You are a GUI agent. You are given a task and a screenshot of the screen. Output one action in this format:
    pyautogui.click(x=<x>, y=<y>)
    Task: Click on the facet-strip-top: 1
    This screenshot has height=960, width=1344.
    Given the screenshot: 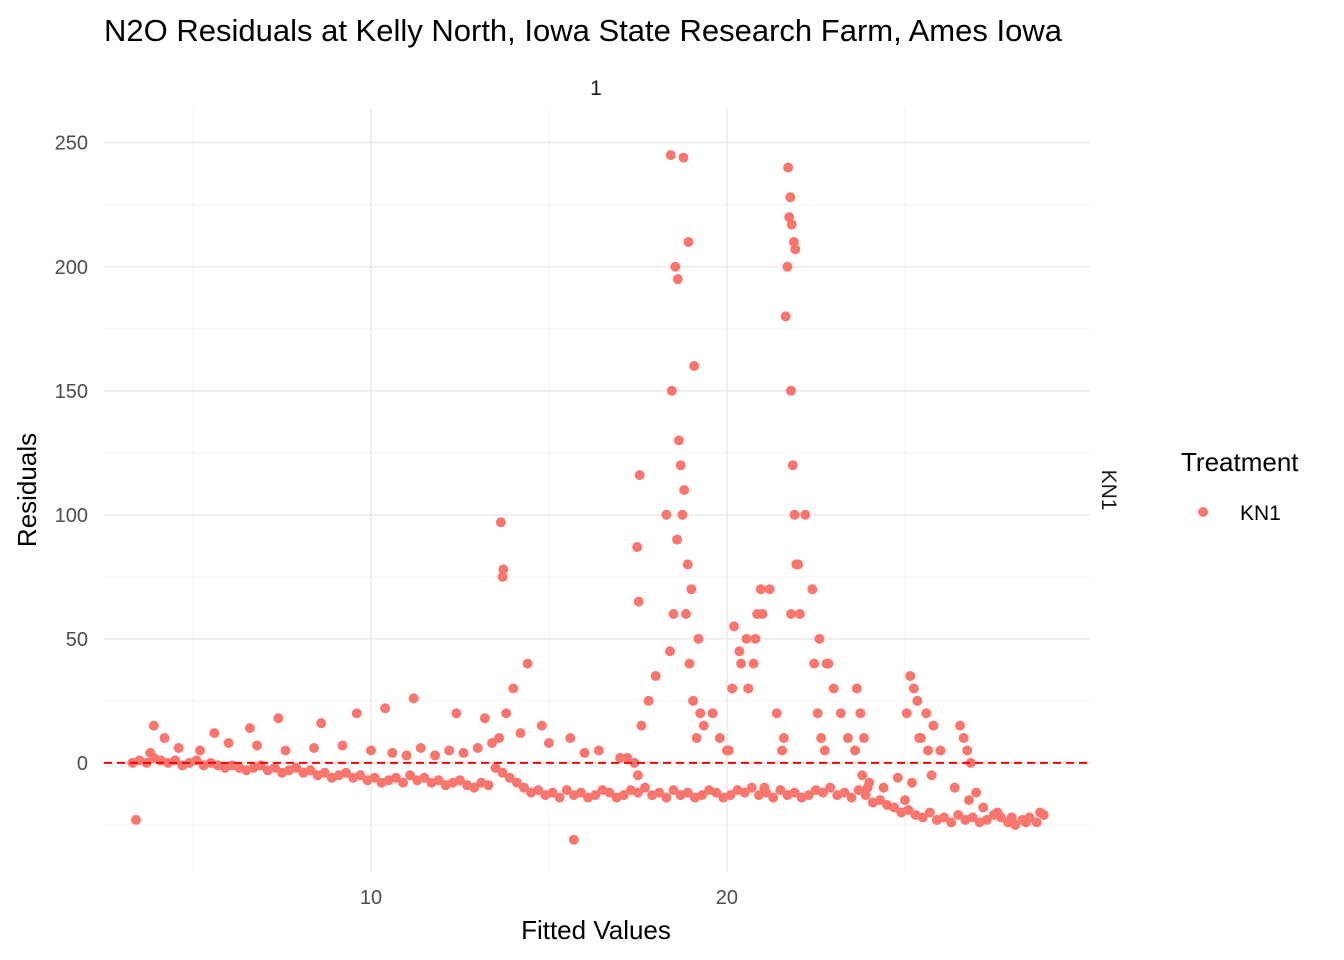 What is the action you would take?
    pyautogui.click(x=596, y=88)
    